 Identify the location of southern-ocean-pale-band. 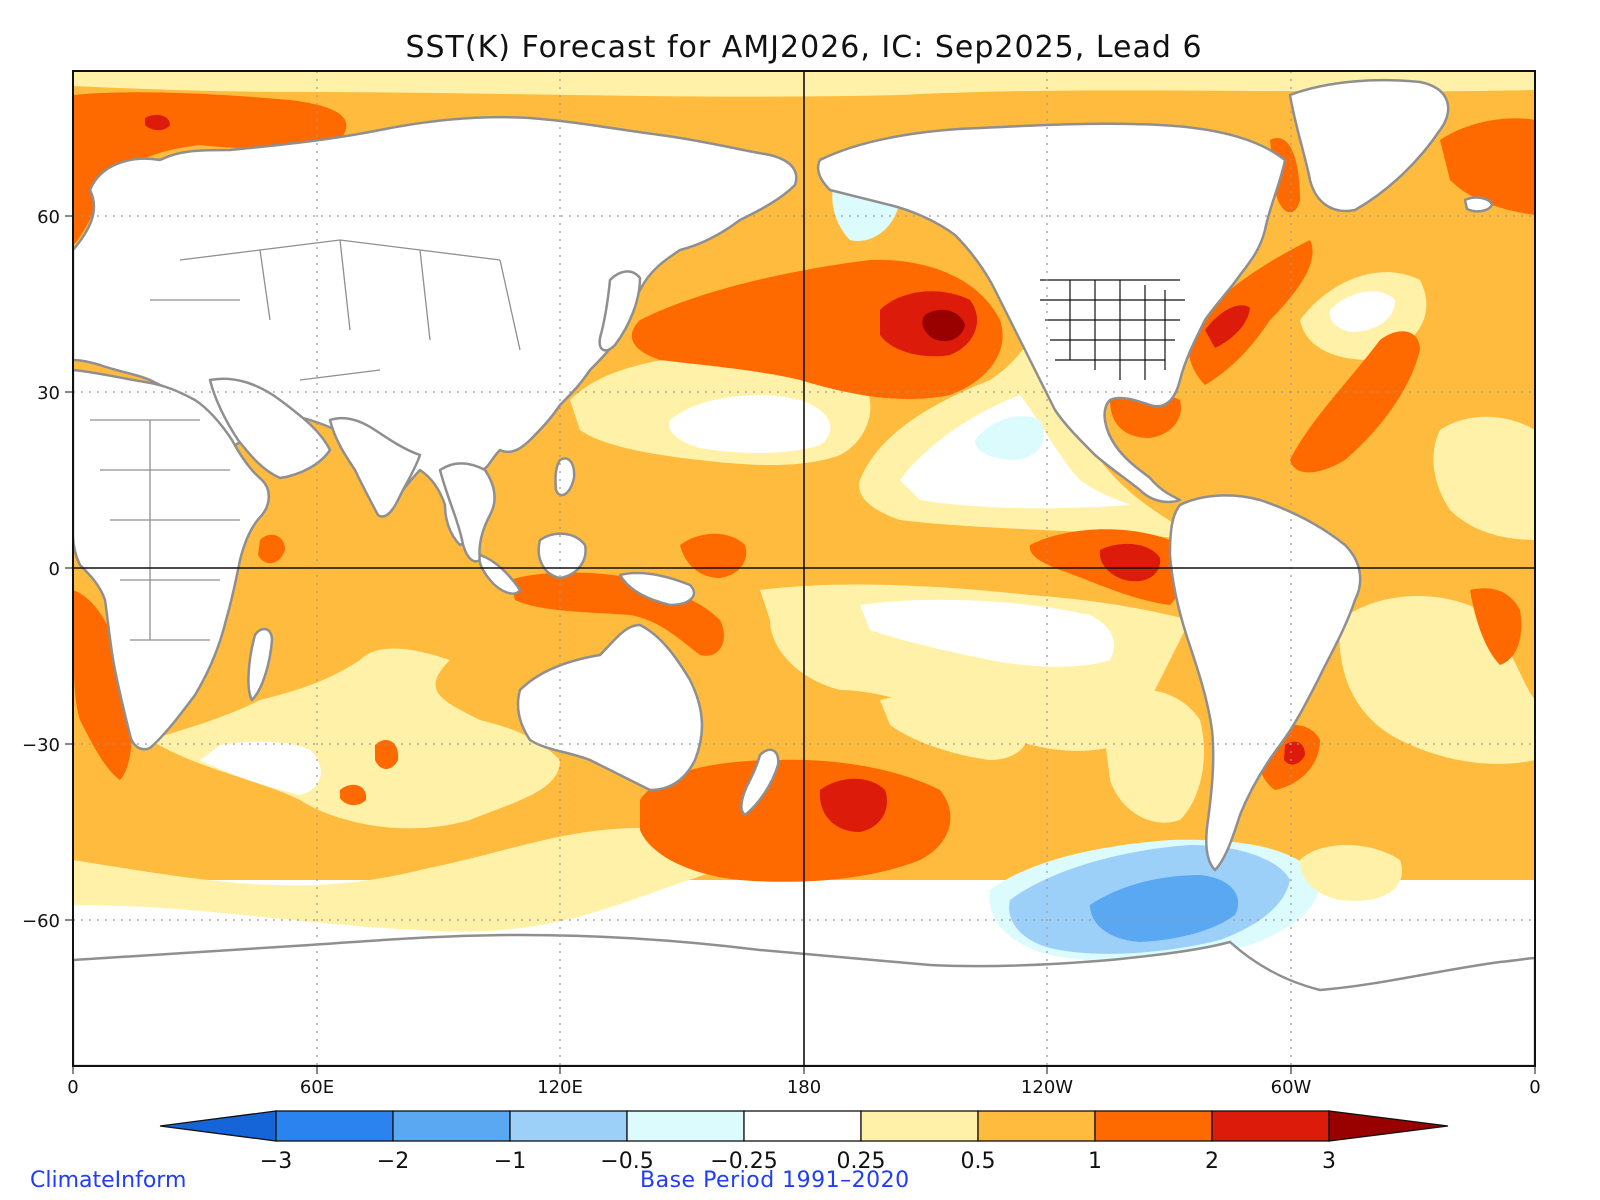
(396, 880).